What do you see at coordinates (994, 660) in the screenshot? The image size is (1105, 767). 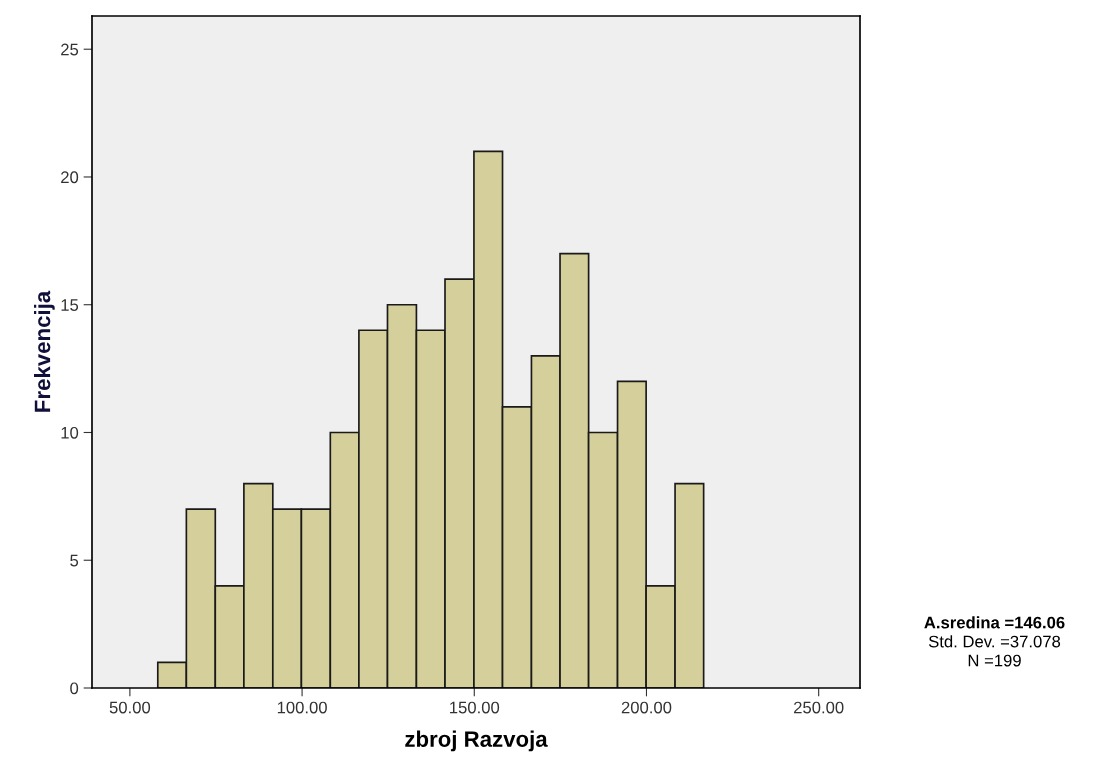 I see `text: N =199` at bounding box center [994, 660].